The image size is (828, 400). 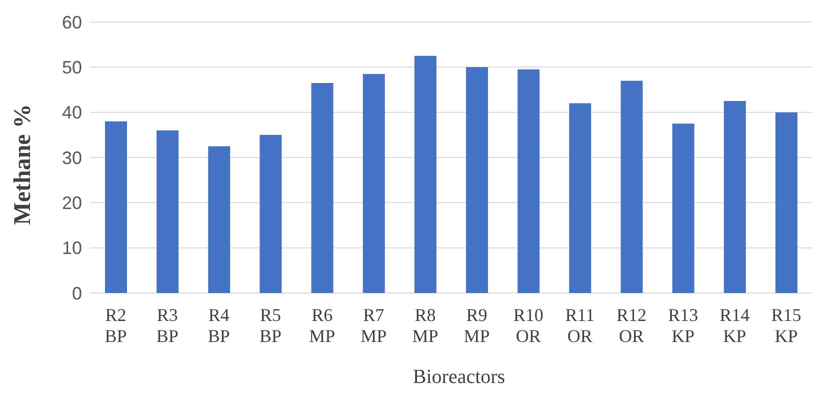 I want to click on x-tick-label: R9 MP, so click(x=477, y=325).